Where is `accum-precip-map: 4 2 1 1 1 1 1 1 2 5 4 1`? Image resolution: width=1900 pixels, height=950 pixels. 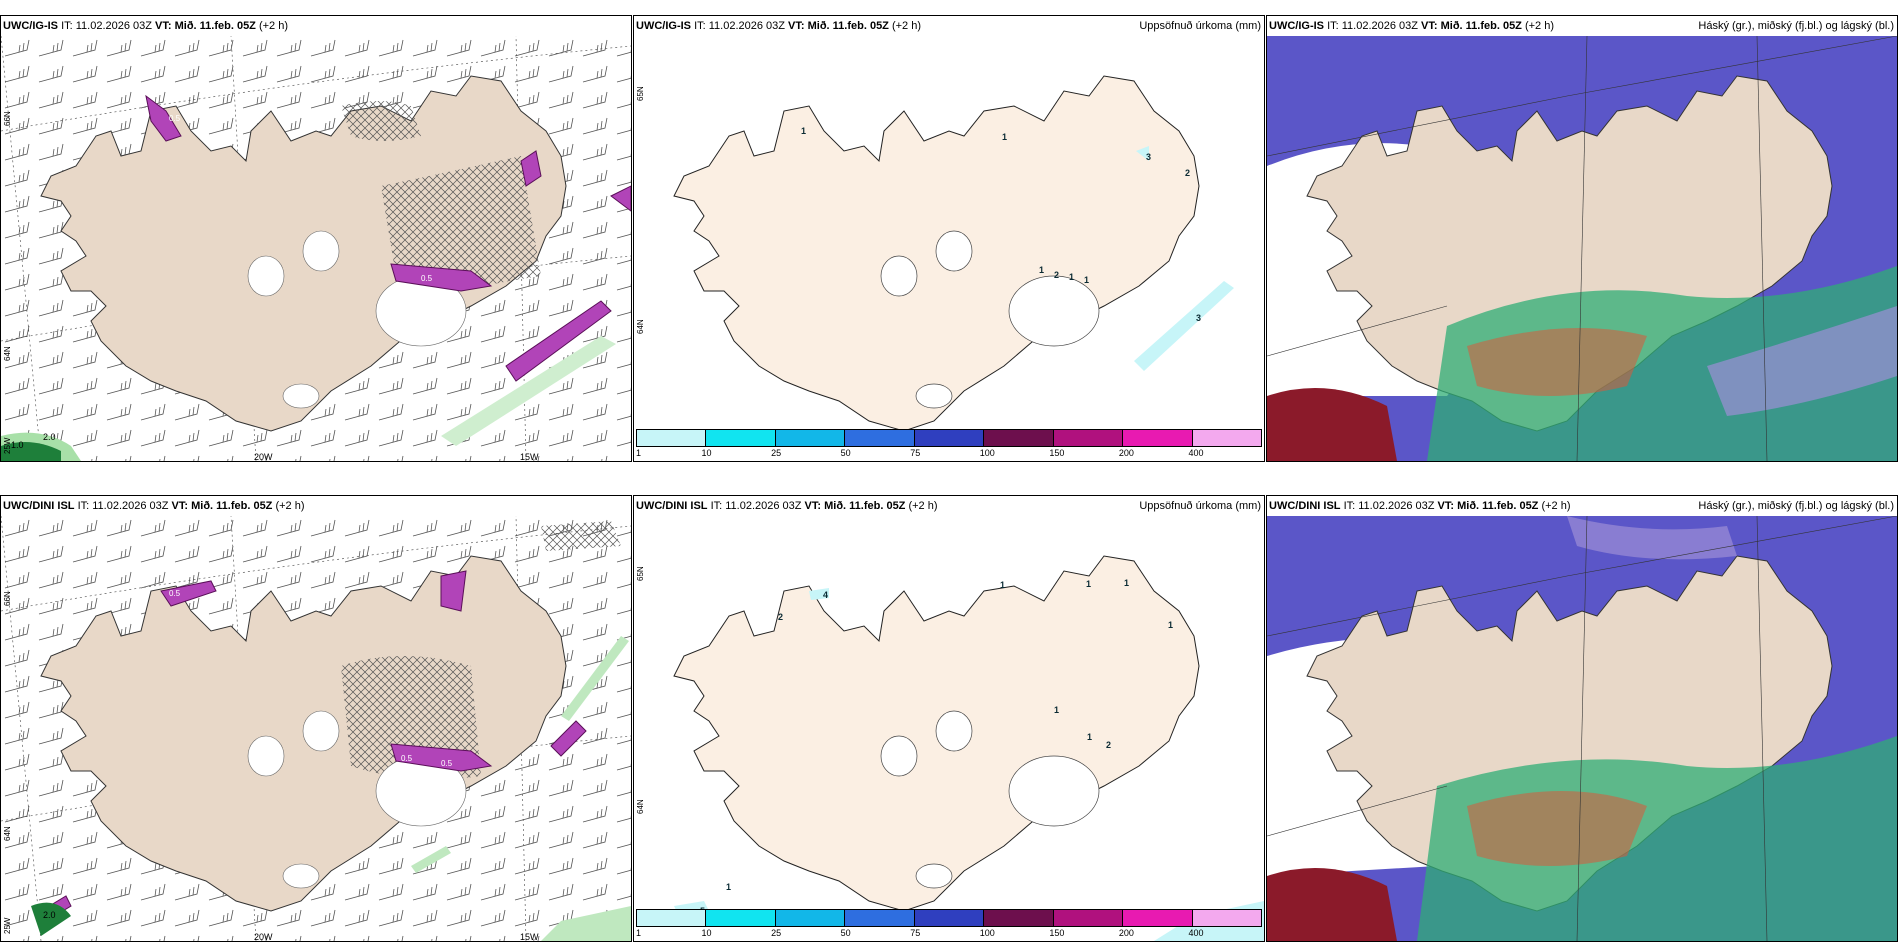 accum-precip-map: 4 2 1 1 1 1 1 1 2 5 4 1 is located at coordinates (949, 728).